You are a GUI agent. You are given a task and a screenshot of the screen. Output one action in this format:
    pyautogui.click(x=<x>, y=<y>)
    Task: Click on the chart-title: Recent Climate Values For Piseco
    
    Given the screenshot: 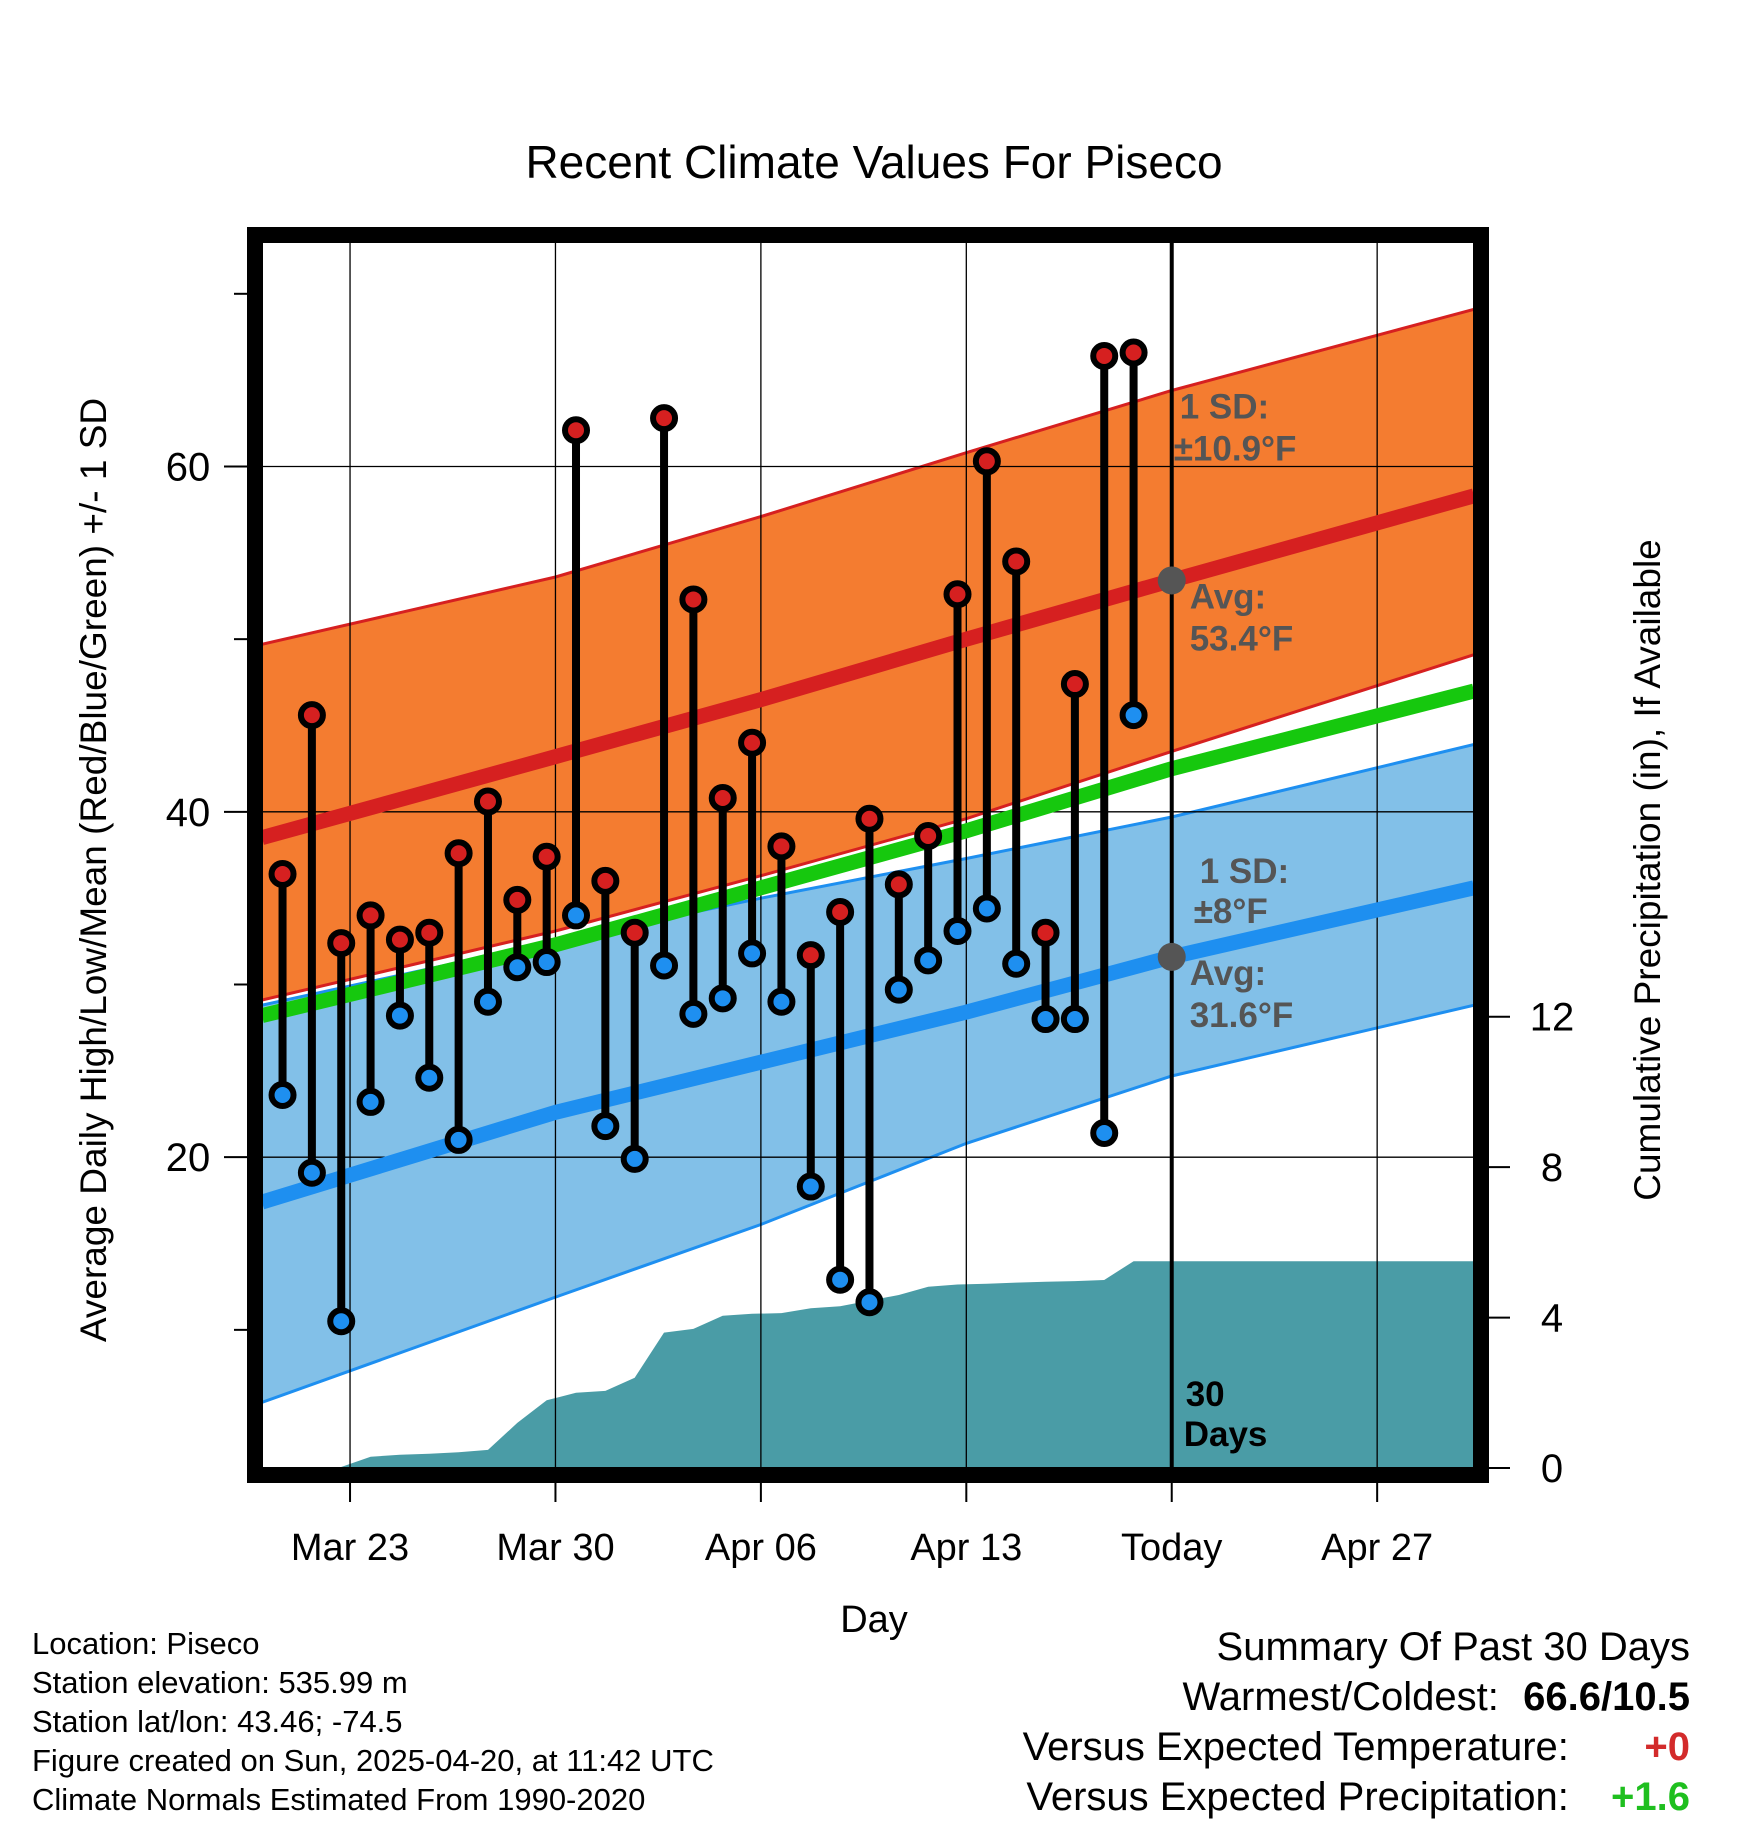 What is the action you would take?
    pyautogui.click(x=873, y=162)
    